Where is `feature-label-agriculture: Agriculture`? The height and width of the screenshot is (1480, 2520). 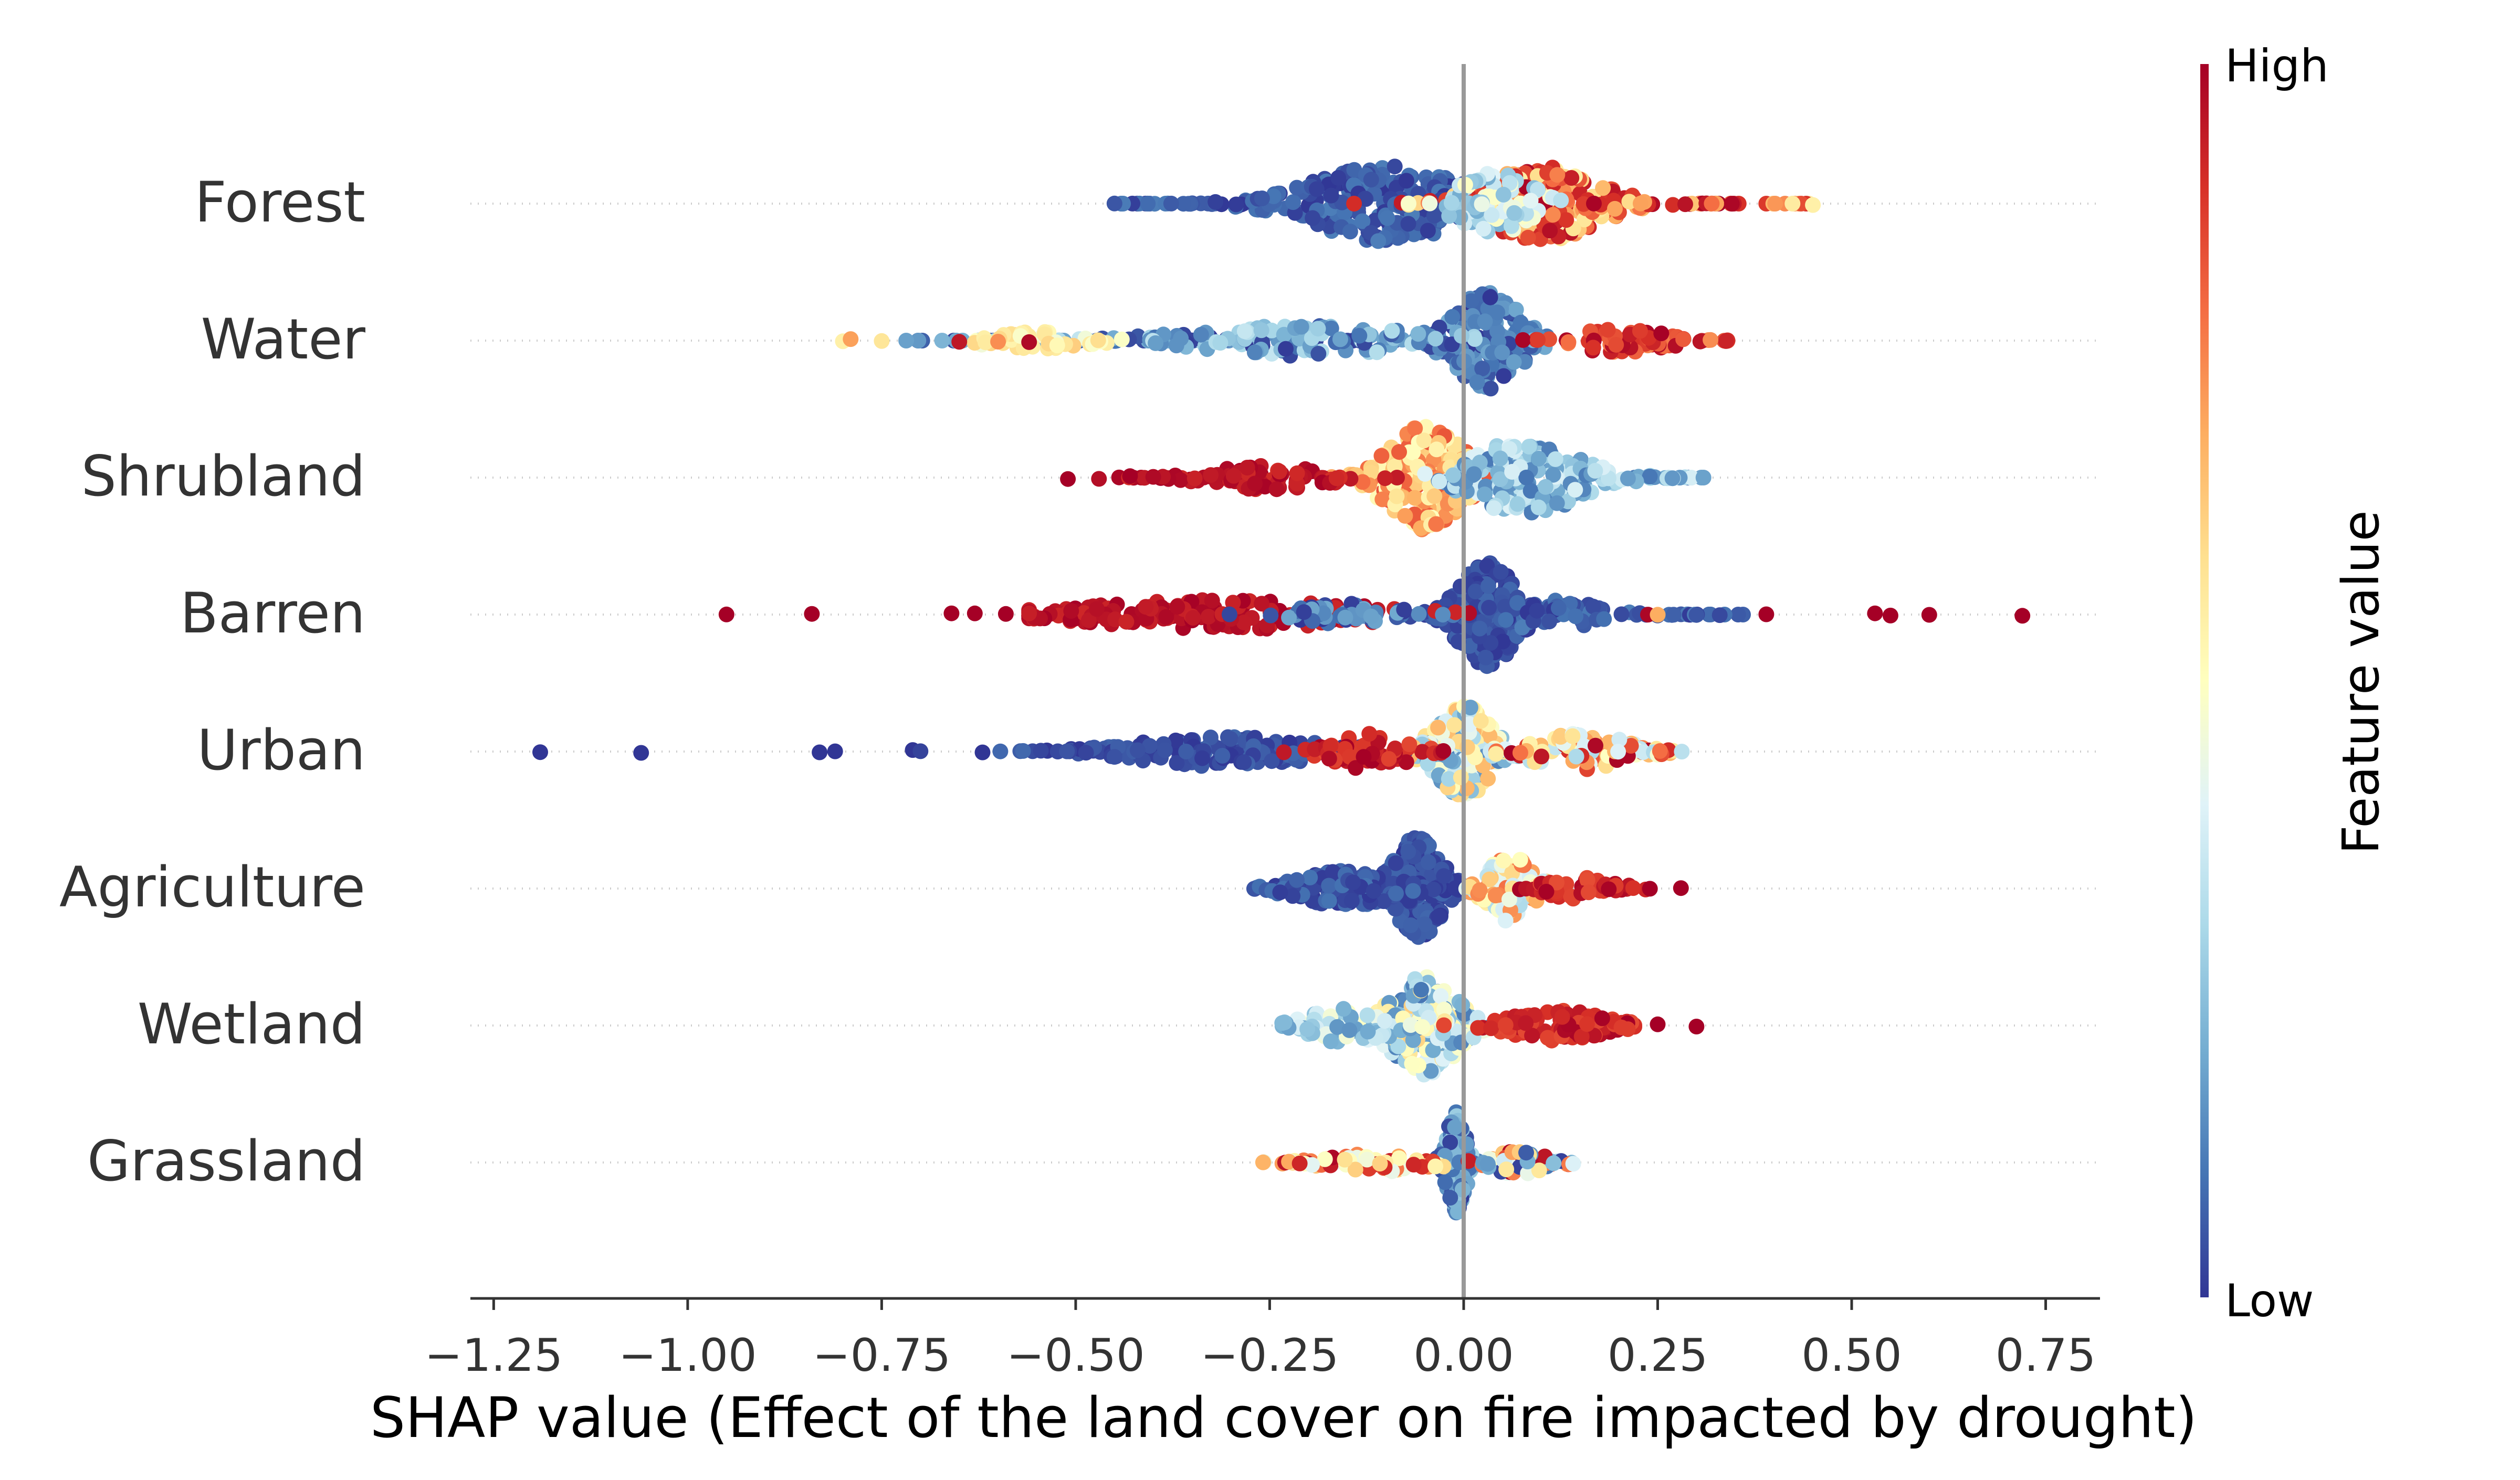
feature-label-agriculture: Agriculture is located at coordinates (212, 887).